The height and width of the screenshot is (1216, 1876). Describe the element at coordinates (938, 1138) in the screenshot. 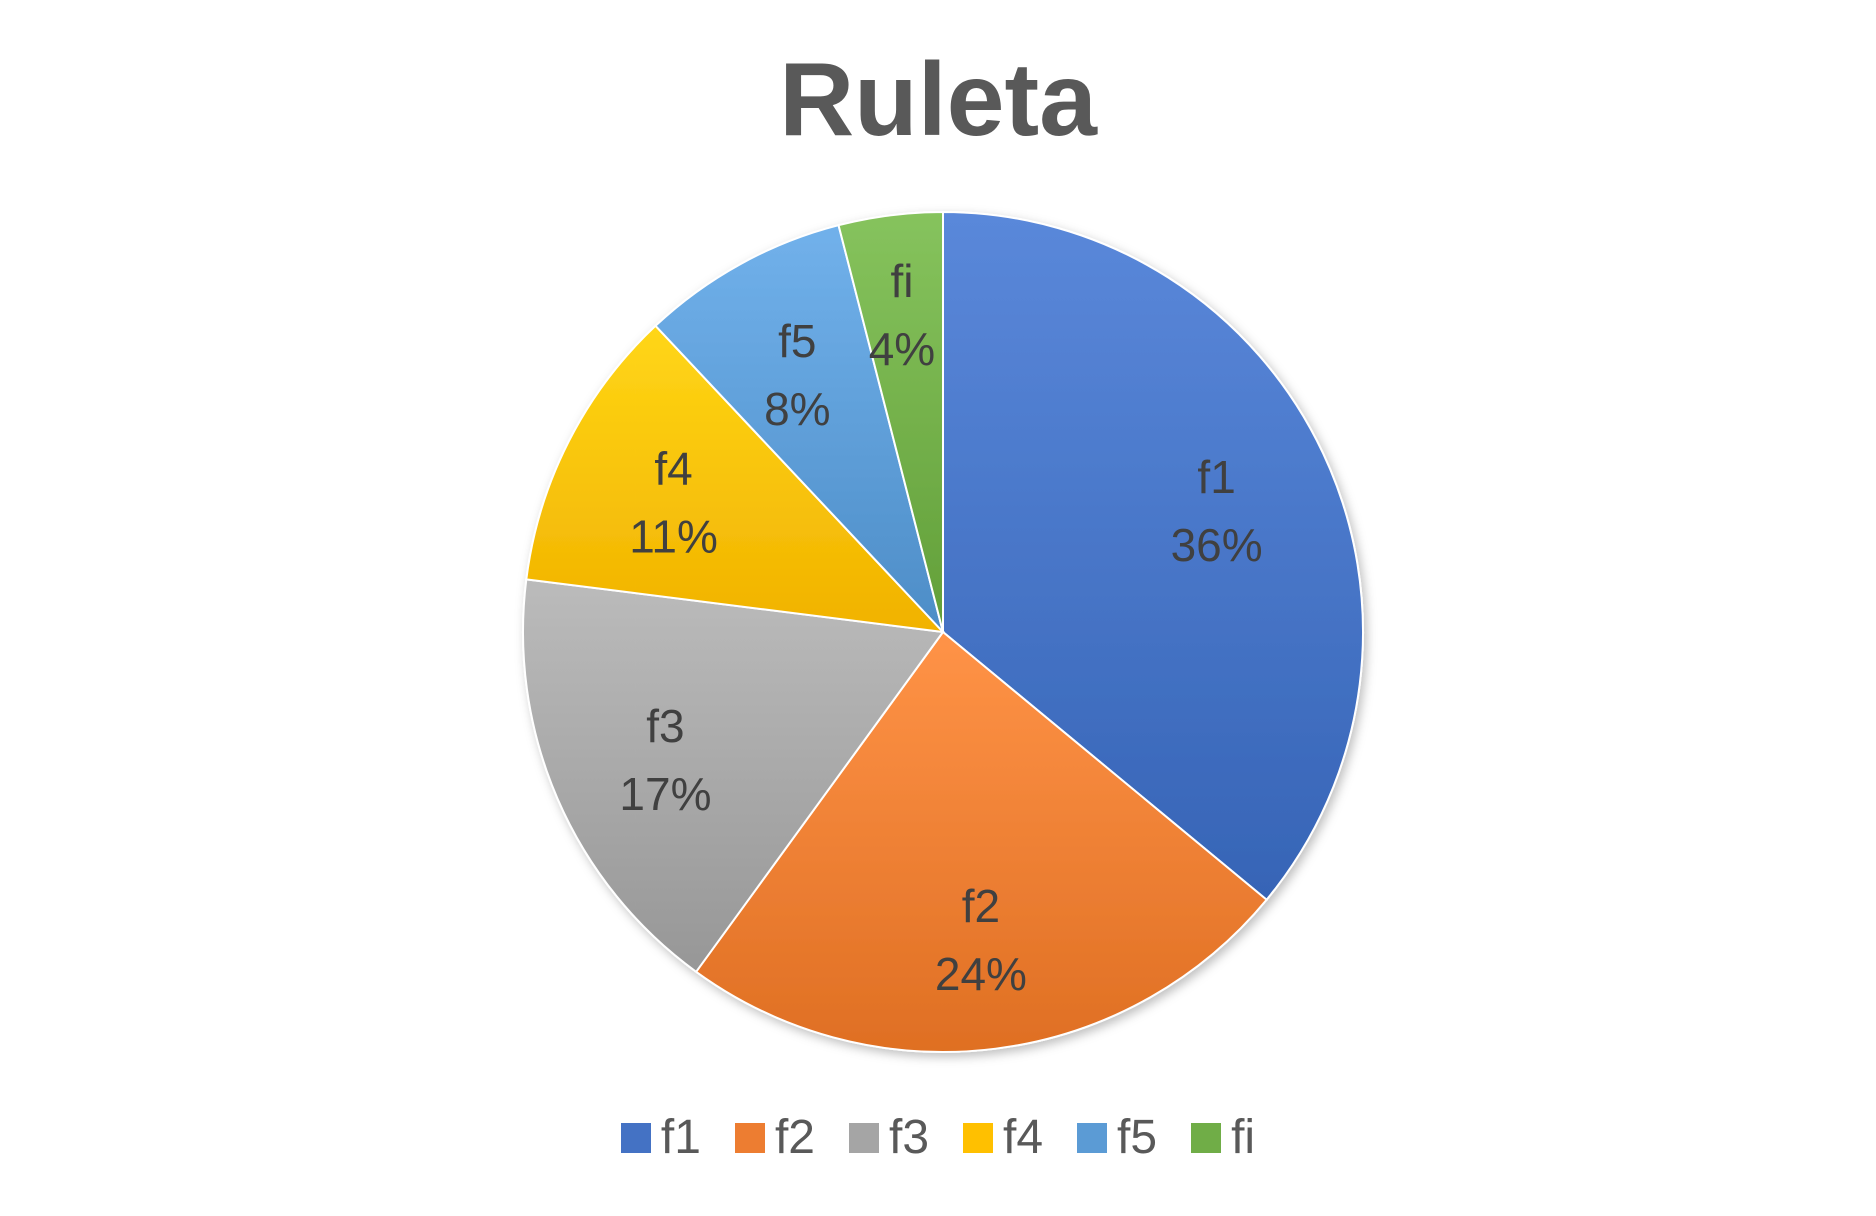

I see `chart-legend: f1 f2 f3 f4 f5 fi` at that location.